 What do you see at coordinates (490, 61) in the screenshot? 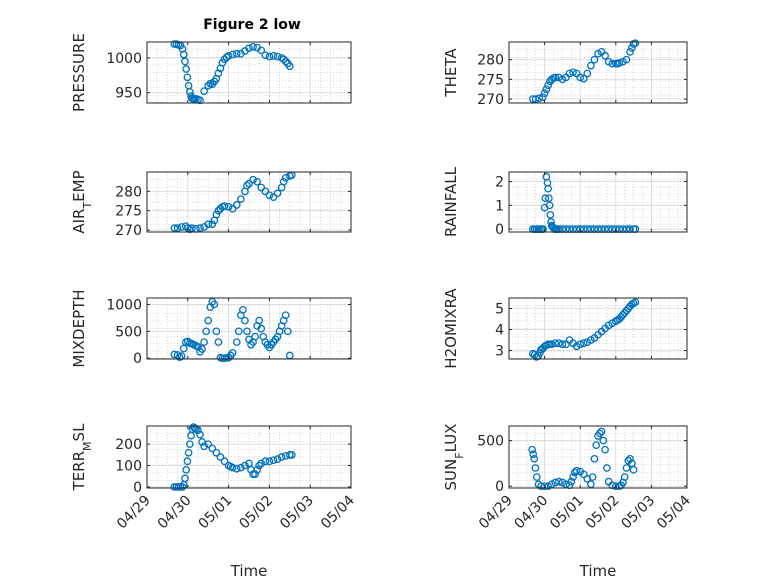
I see `ytick-label: 280` at bounding box center [490, 61].